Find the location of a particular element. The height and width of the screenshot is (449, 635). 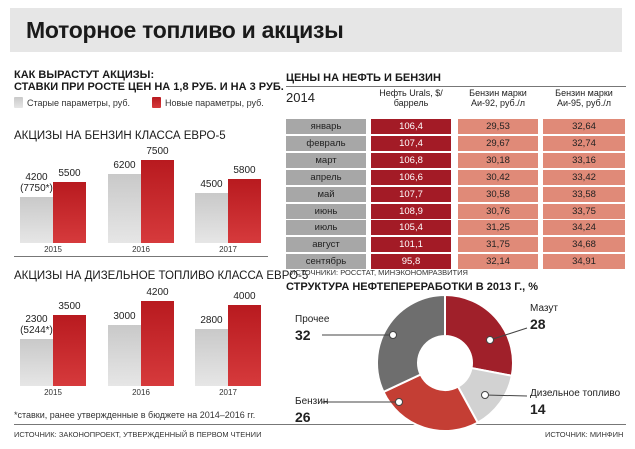

leader-diesel-dot is located at coordinates (485, 395).